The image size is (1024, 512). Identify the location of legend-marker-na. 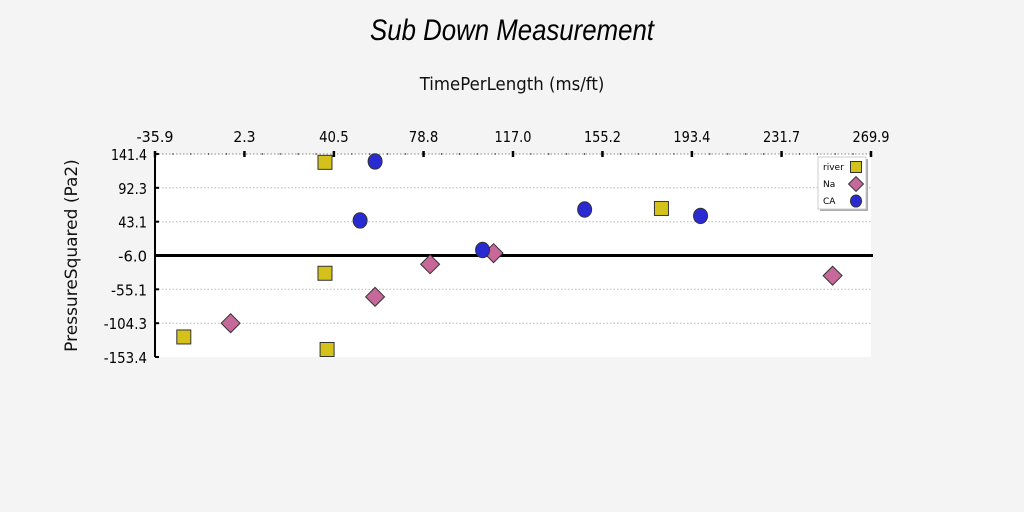
(856, 184).